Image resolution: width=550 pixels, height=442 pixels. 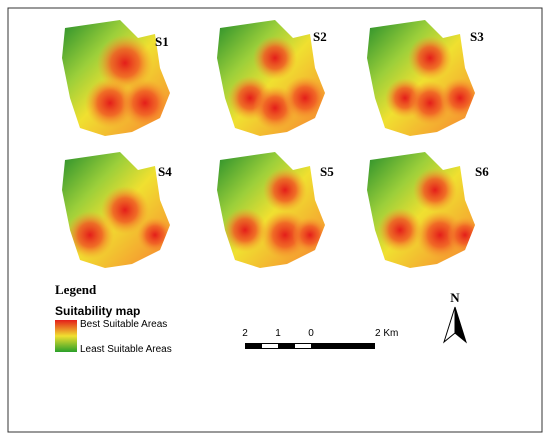 I want to click on map-s5, so click(x=271, y=210).